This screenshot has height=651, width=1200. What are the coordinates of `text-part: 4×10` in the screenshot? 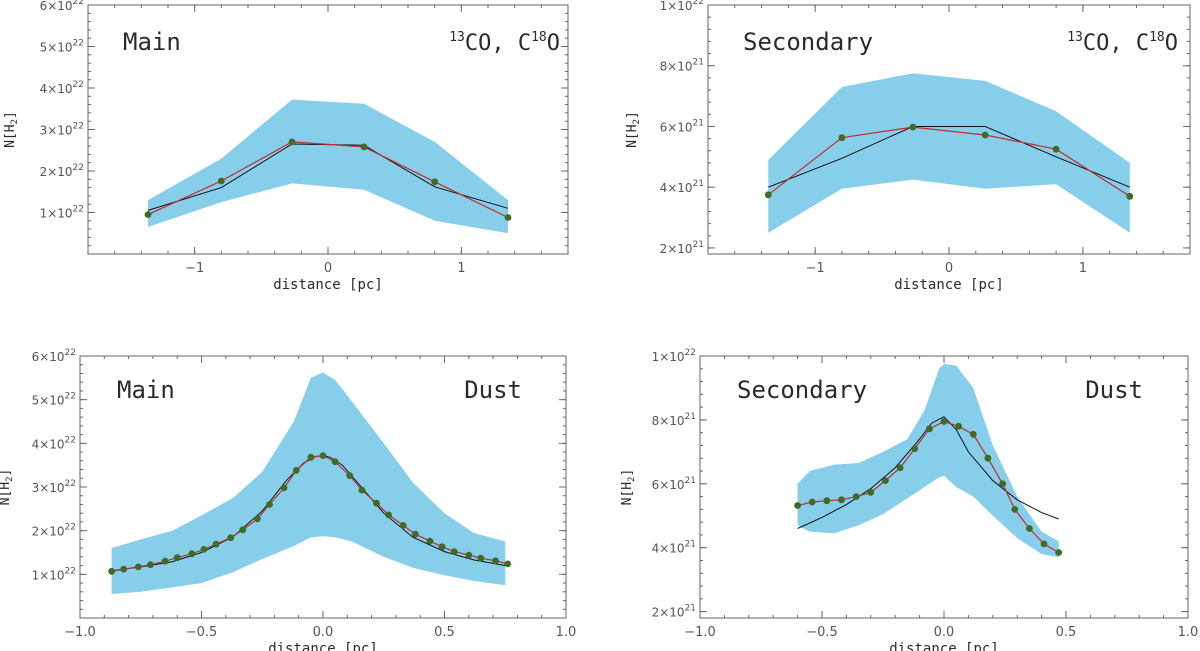 It's located at (668, 549).